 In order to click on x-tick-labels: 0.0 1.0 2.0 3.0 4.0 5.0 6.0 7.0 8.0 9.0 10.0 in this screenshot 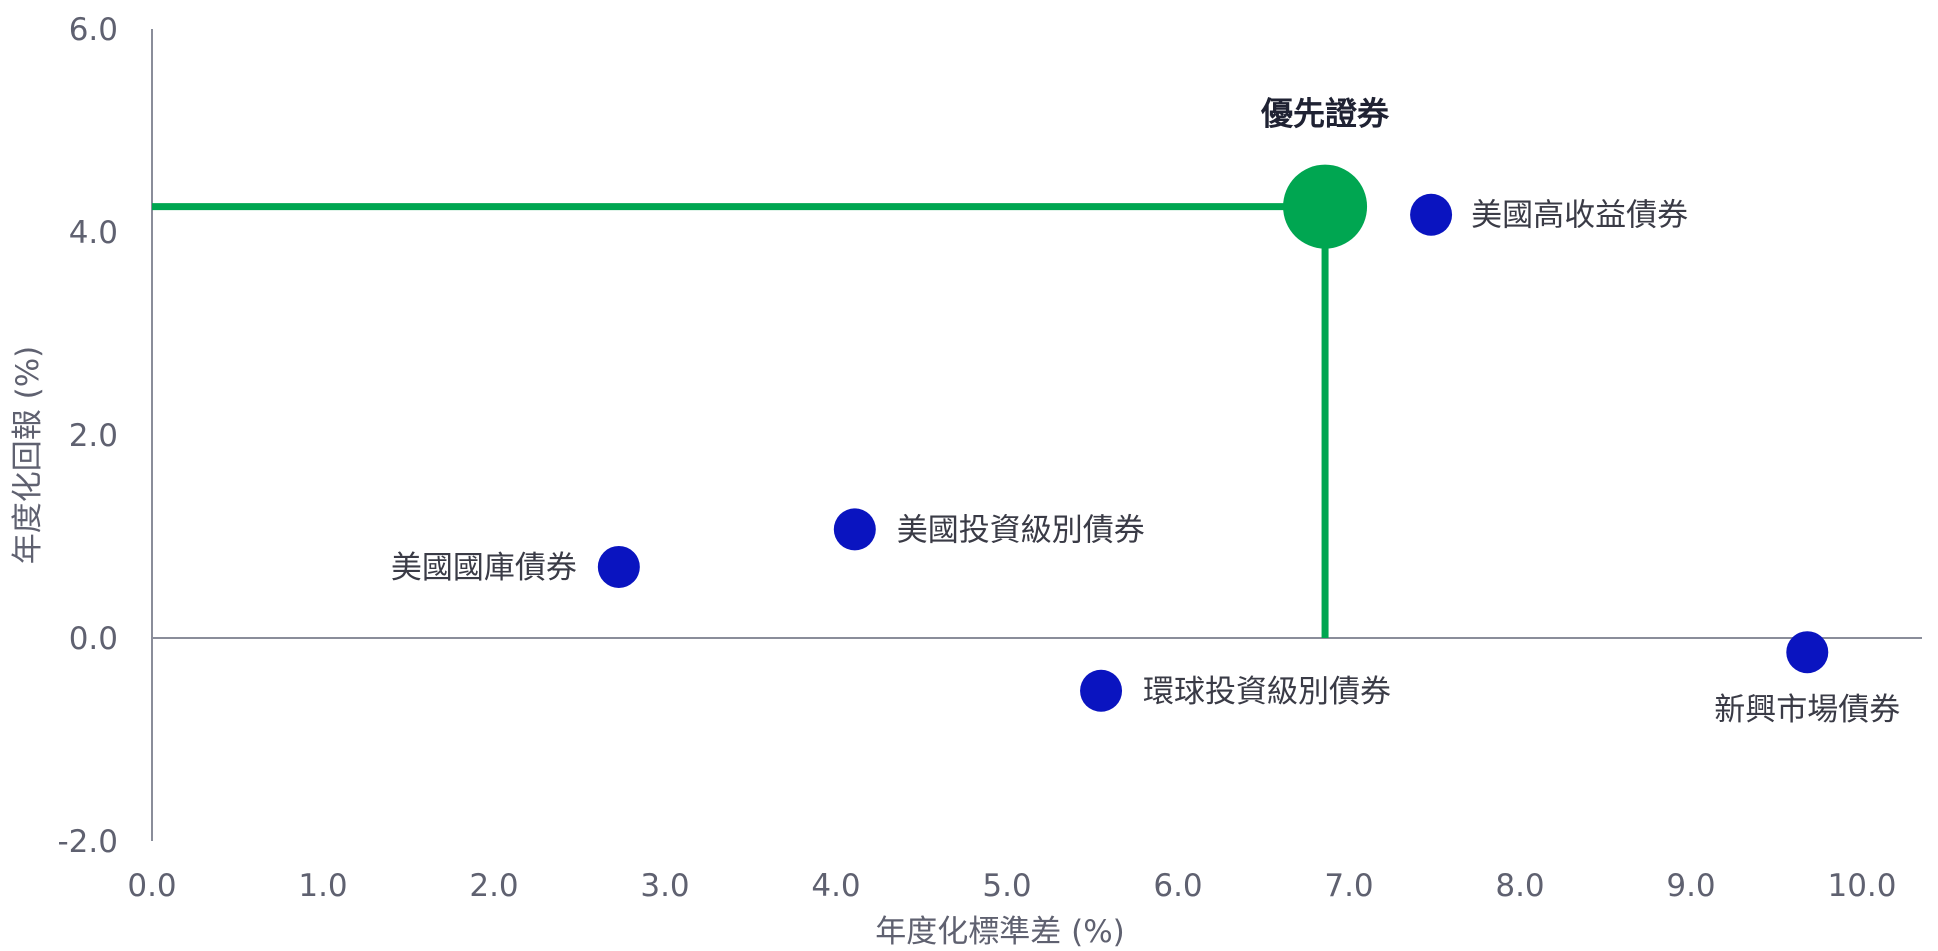, I will do `click(1011, 886)`.